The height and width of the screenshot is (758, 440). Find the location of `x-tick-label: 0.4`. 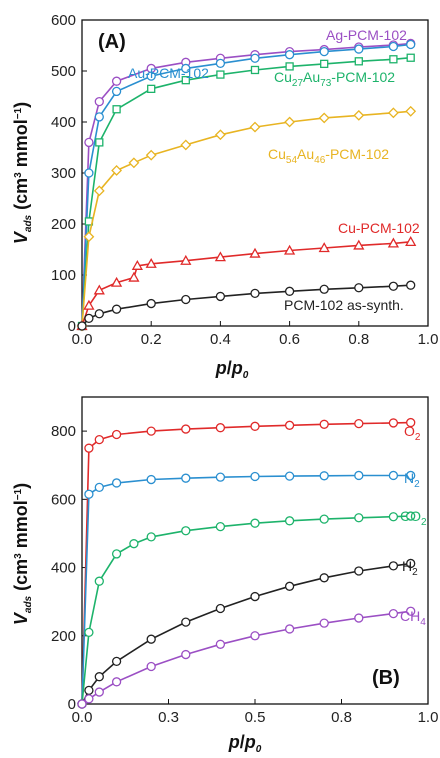

x-tick-label: 0.4 is located at coordinates (220, 339).